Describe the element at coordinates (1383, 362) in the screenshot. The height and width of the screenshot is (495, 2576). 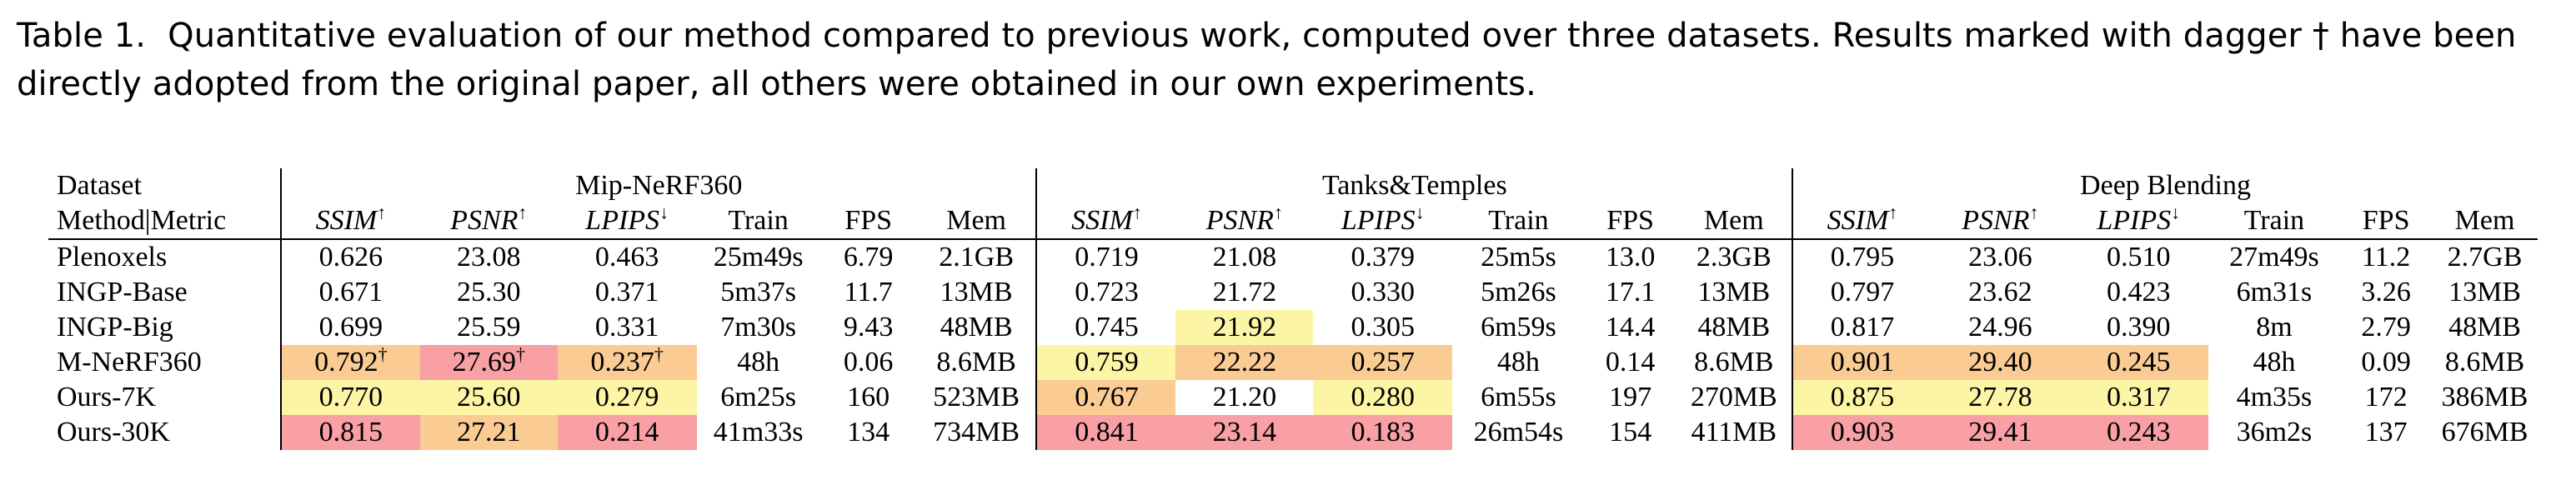
I see `table-cell: 0.257` at that location.